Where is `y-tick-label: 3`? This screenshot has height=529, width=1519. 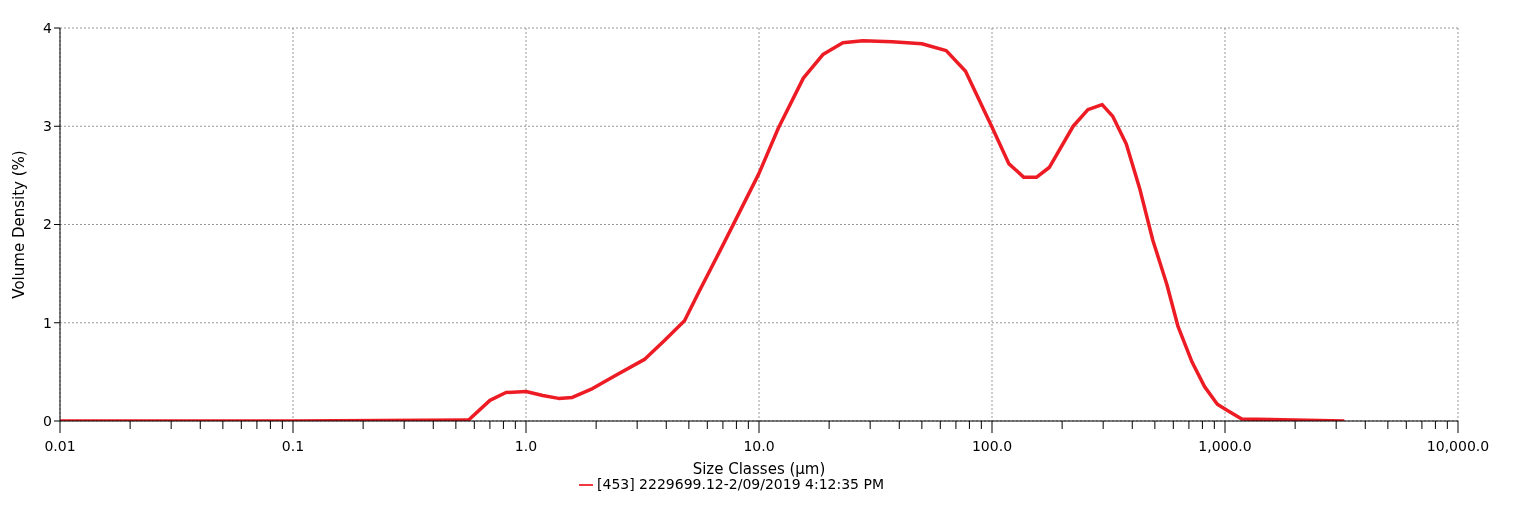 y-tick-label: 3 is located at coordinates (47, 126).